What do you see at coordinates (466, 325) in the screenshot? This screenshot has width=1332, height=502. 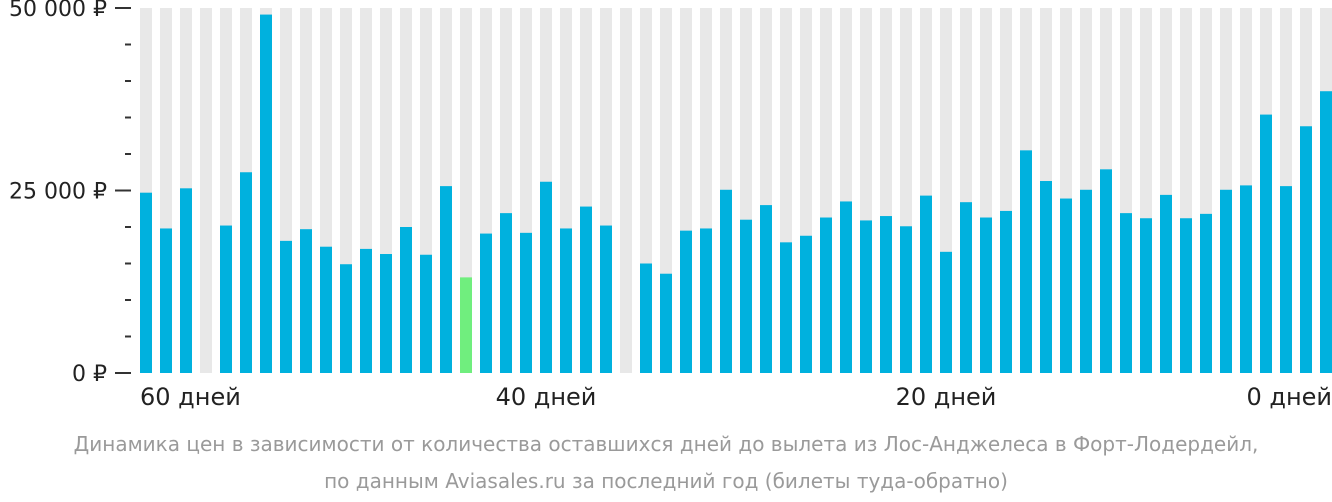 I see `cheapest-price-bar` at bounding box center [466, 325].